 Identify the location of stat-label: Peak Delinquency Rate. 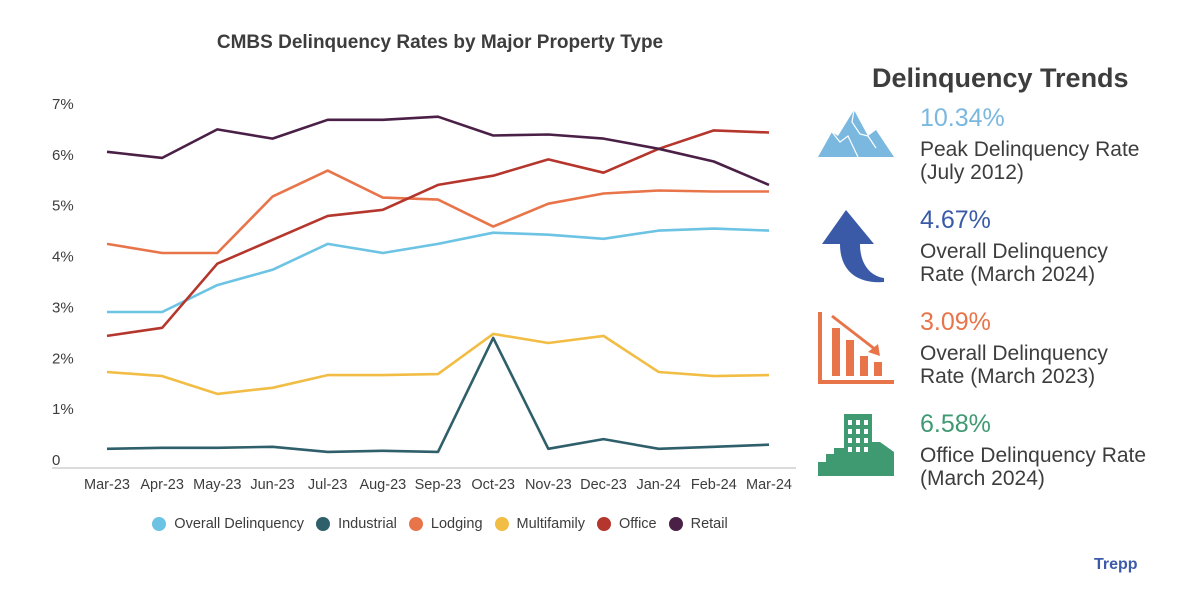
(1030, 149).